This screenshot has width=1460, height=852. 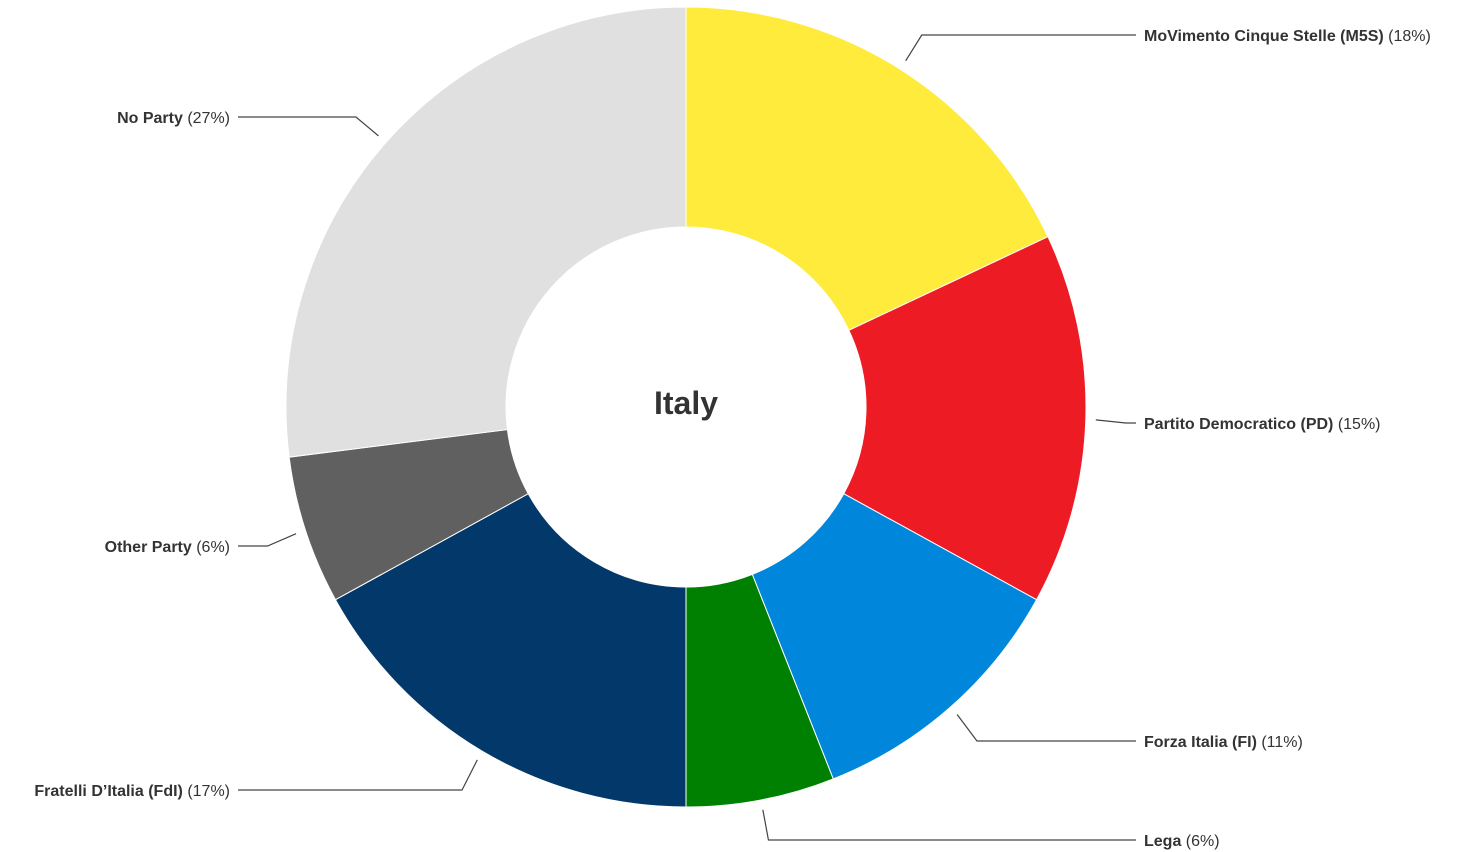 I want to click on label-name: Fratelli D’Italia (FdI), so click(x=108, y=791).